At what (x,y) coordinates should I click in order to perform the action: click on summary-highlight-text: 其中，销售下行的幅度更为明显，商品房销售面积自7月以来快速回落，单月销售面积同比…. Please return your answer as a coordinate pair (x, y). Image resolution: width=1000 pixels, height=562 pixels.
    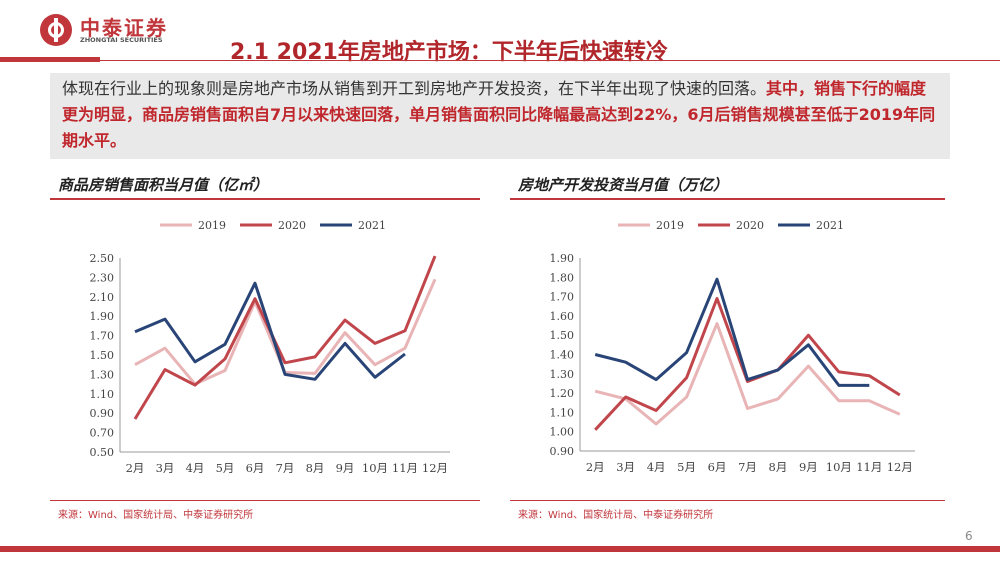
    Looking at the image, I should click on (499, 114).